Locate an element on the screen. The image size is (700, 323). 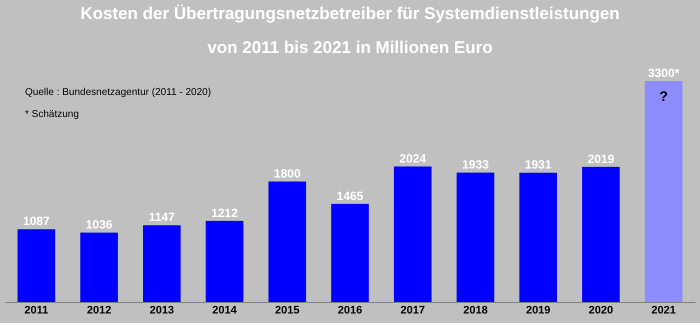
data-label: 3300* is located at coordinates (664, 73).